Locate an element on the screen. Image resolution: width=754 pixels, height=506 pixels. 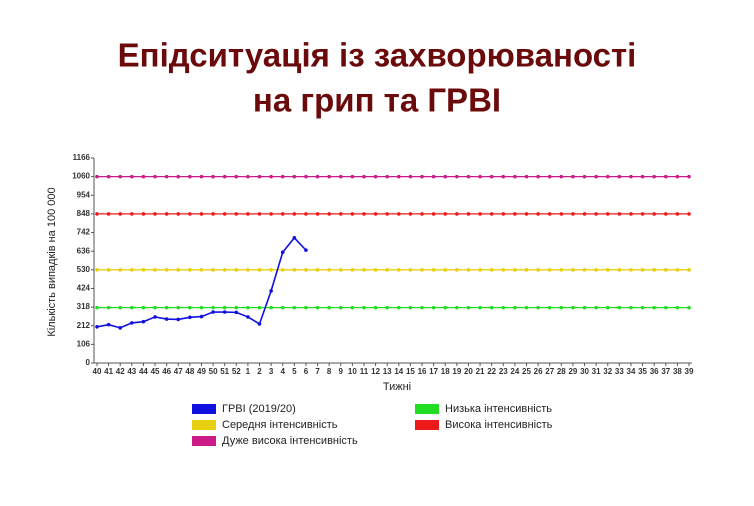
x-tick-label: 32 is located at coordinates (607, 371).